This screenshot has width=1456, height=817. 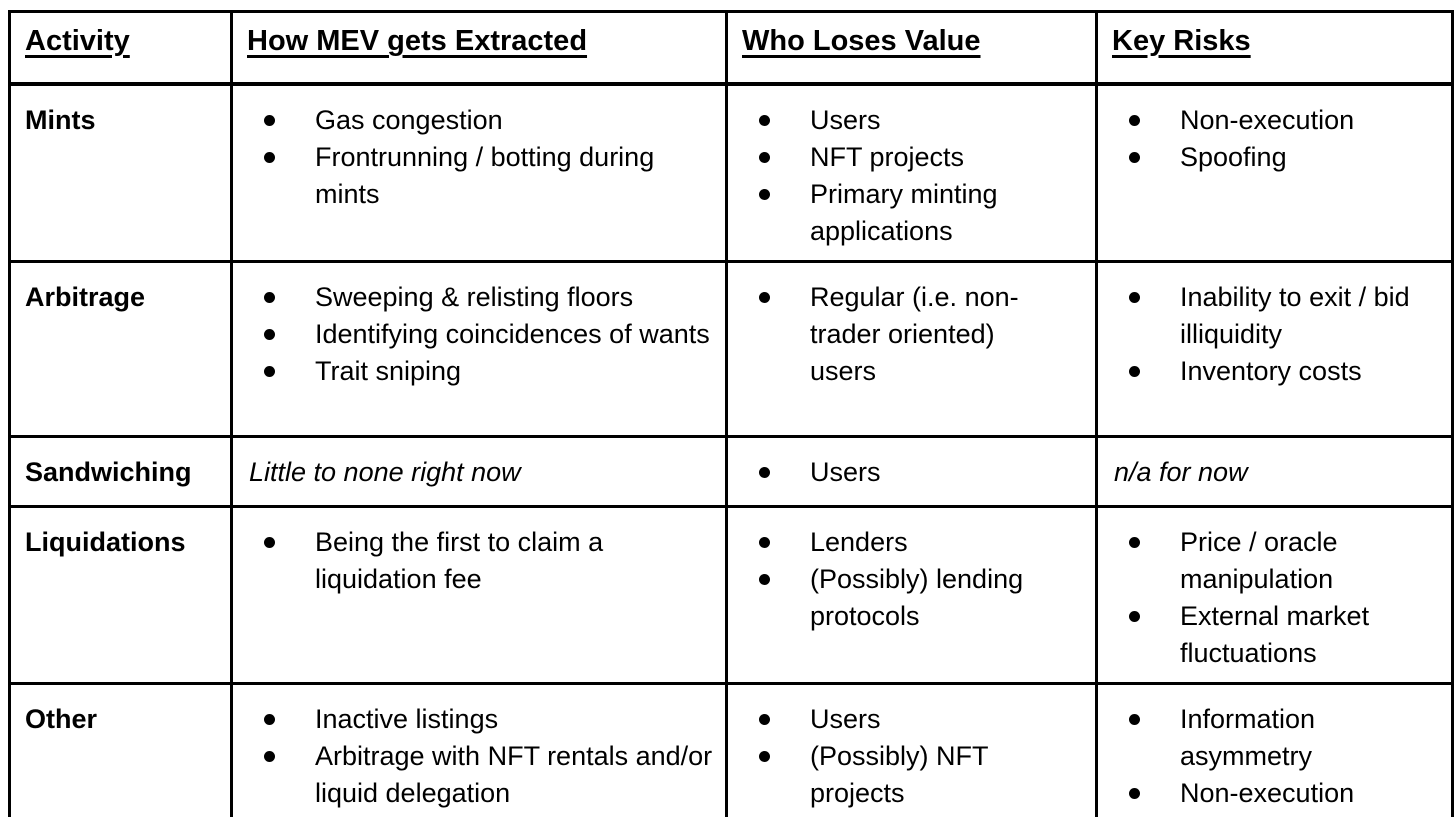 What do you see at coordinates (120, 594) in the screenshot?
I see `activity-cell: Liquidations` at bounding box center [120, 594].